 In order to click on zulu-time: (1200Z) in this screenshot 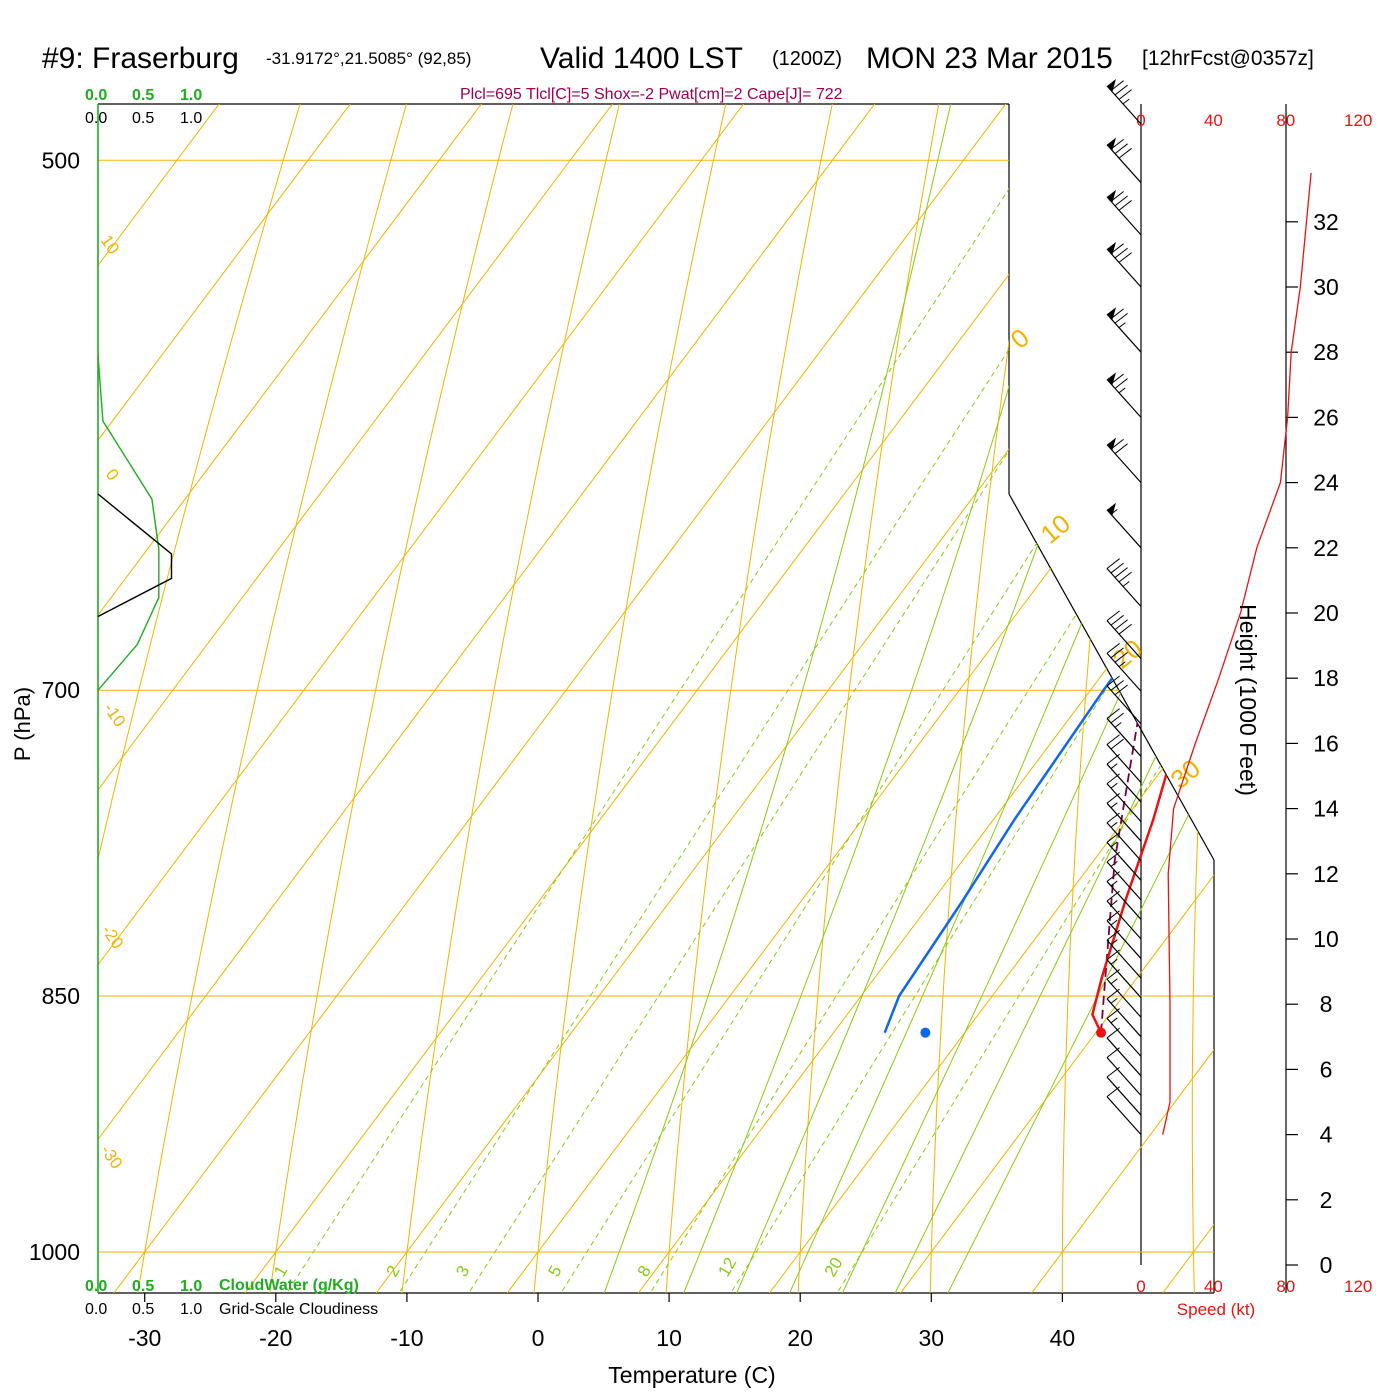, I will do `click(807, 59)`.